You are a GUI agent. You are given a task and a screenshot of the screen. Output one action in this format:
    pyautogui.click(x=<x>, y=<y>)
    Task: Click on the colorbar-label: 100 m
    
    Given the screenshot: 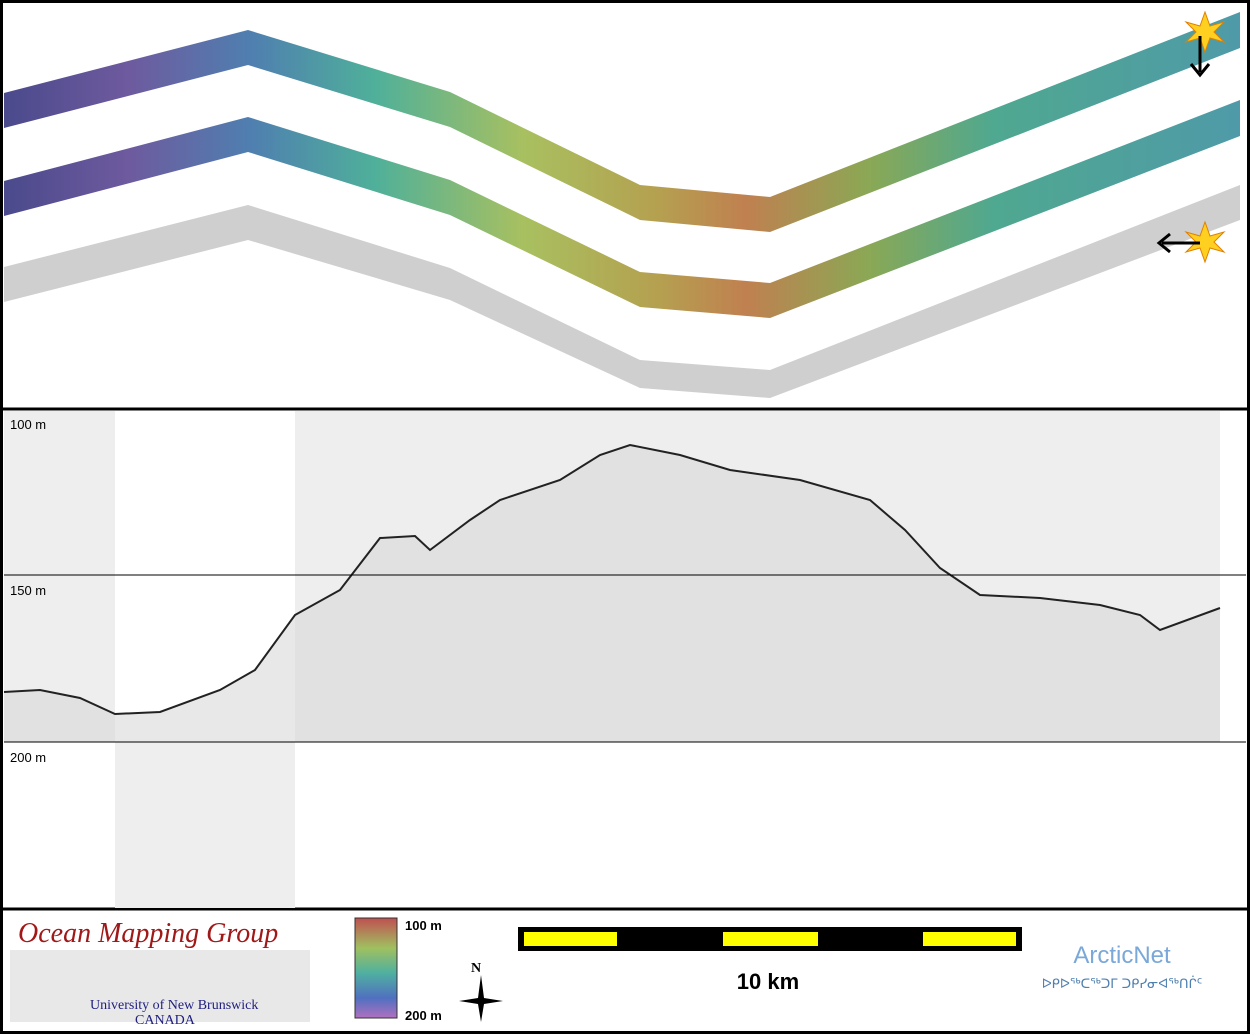 What is the action you would take?
    pyautogui.click(x=423, y=925)
    